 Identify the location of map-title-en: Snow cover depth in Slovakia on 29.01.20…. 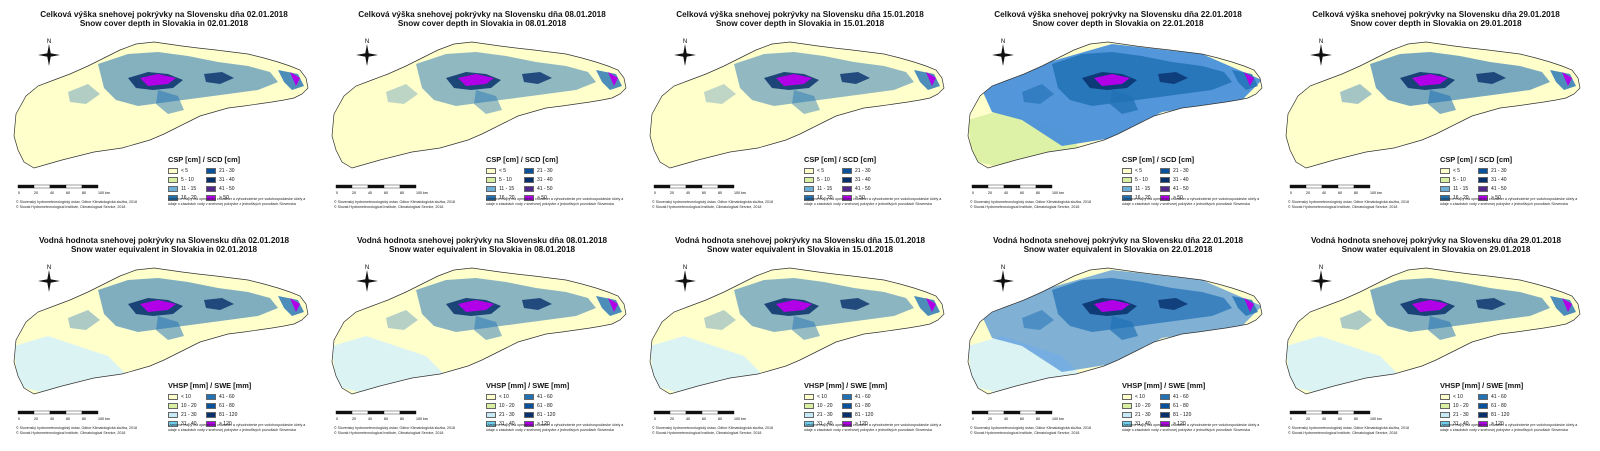
(1436, 23).